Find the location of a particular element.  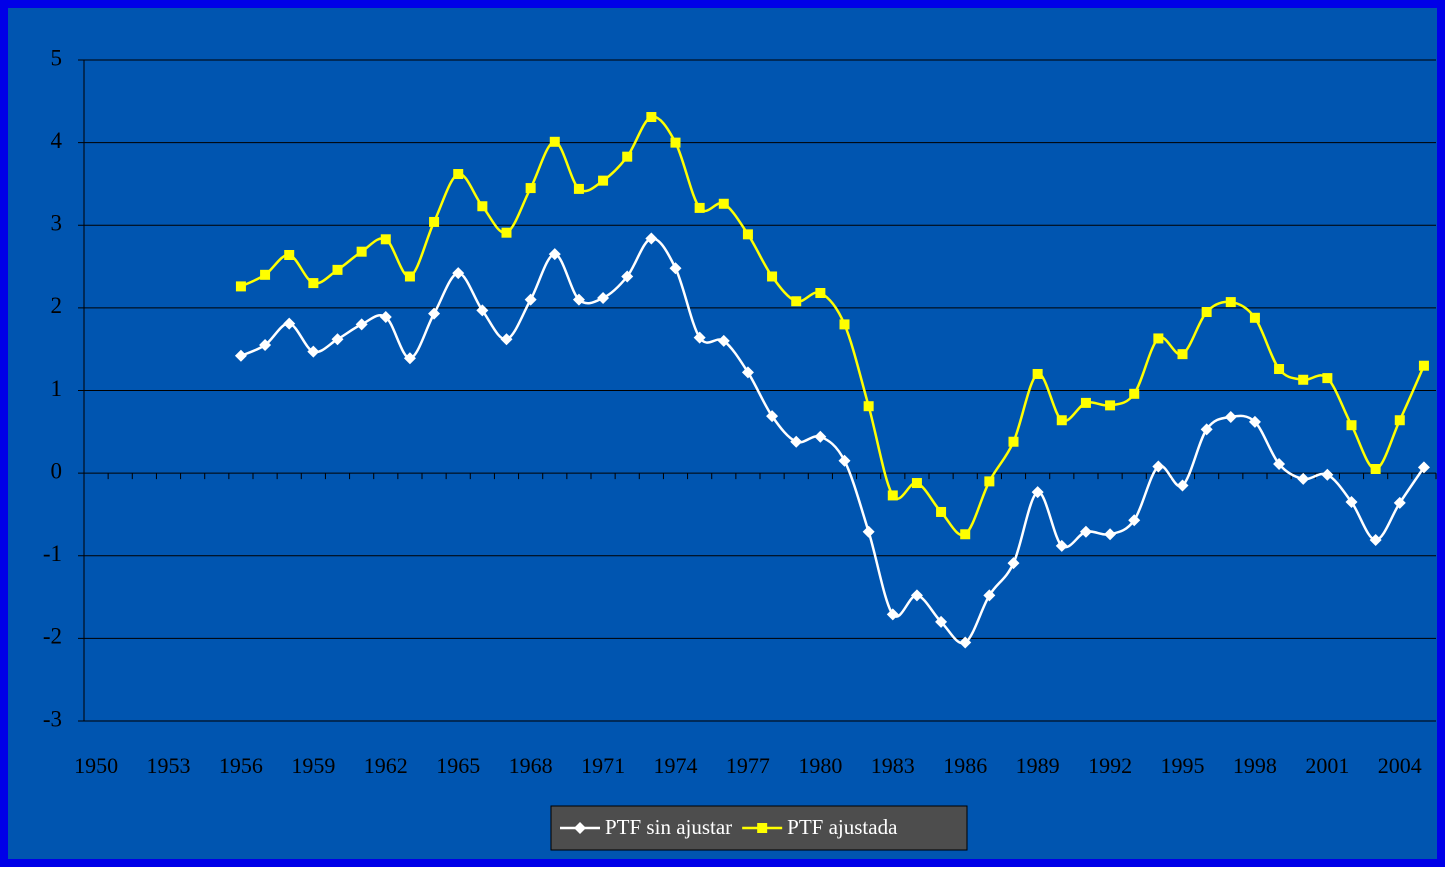

legend: PTF sin ajustar PTF ajustada is located at coordinates (759, 828).